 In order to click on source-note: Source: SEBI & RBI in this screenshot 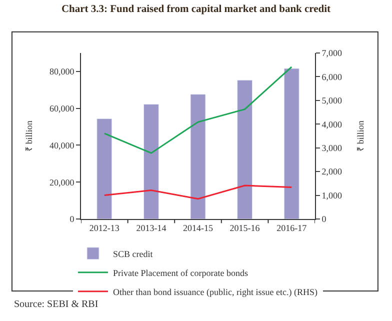, I will do `click(56, 304)`.